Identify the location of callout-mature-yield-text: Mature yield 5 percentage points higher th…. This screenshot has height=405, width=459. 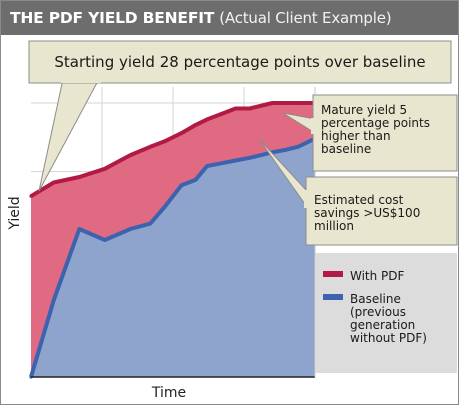
(375, 129).